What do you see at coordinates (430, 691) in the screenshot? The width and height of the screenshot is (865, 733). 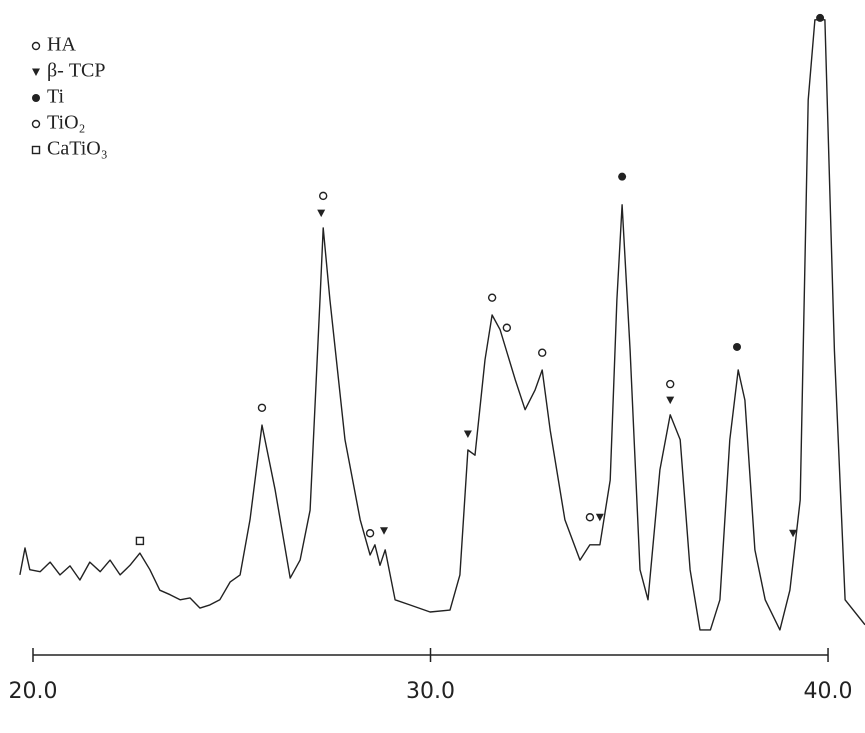 I see `x-tick-label: 30.0` at bounding box center [430, 691].